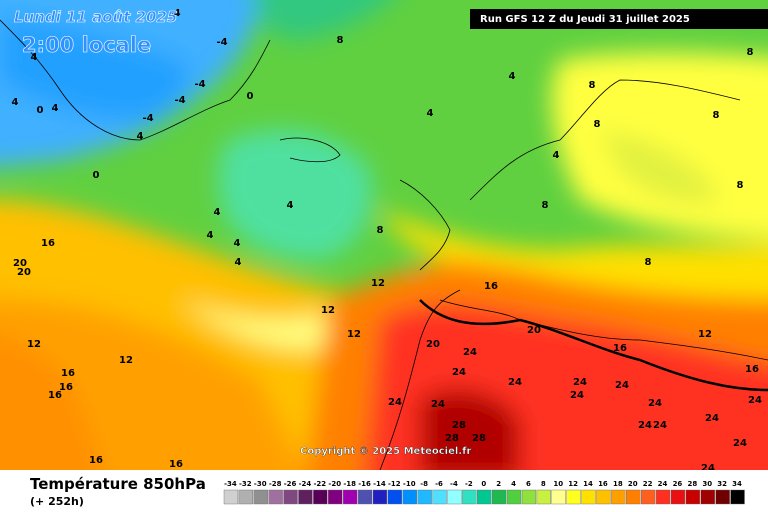  I want to click on scale-label: 2, so click(498, 484).